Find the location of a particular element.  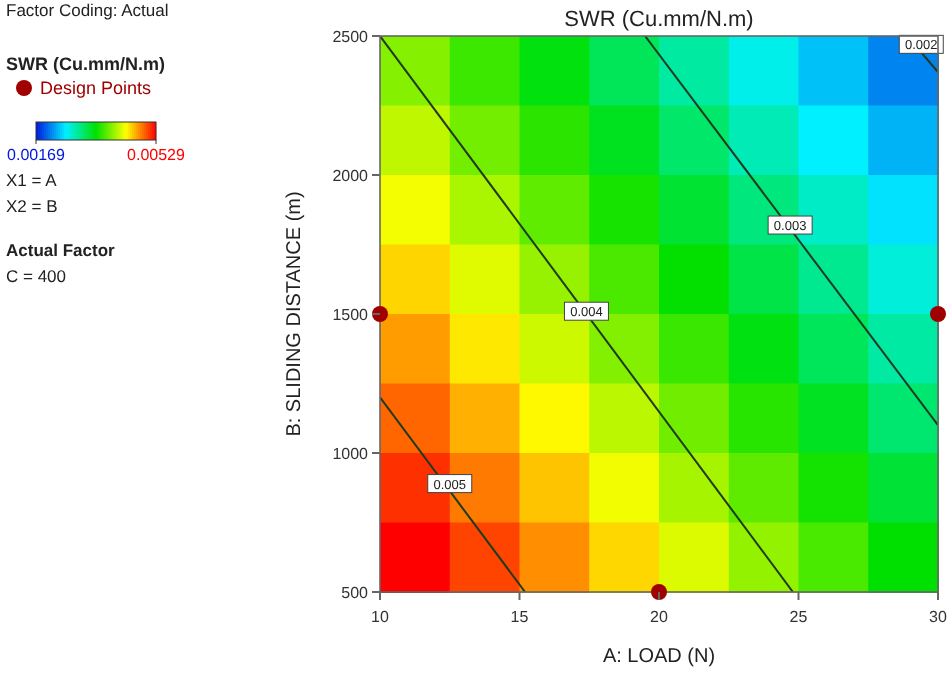

x-tick-label: 10 is located at coordinates (380, 617).